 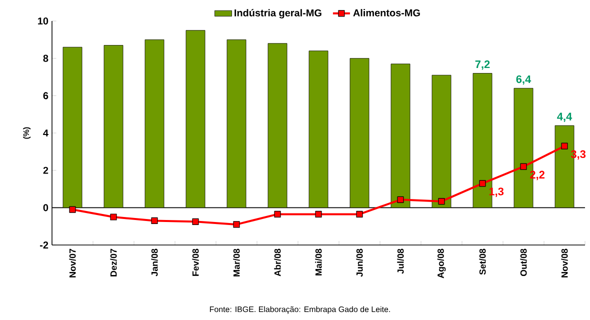 I want to click on y-tick-label: 0, so click(x=45, y=208).